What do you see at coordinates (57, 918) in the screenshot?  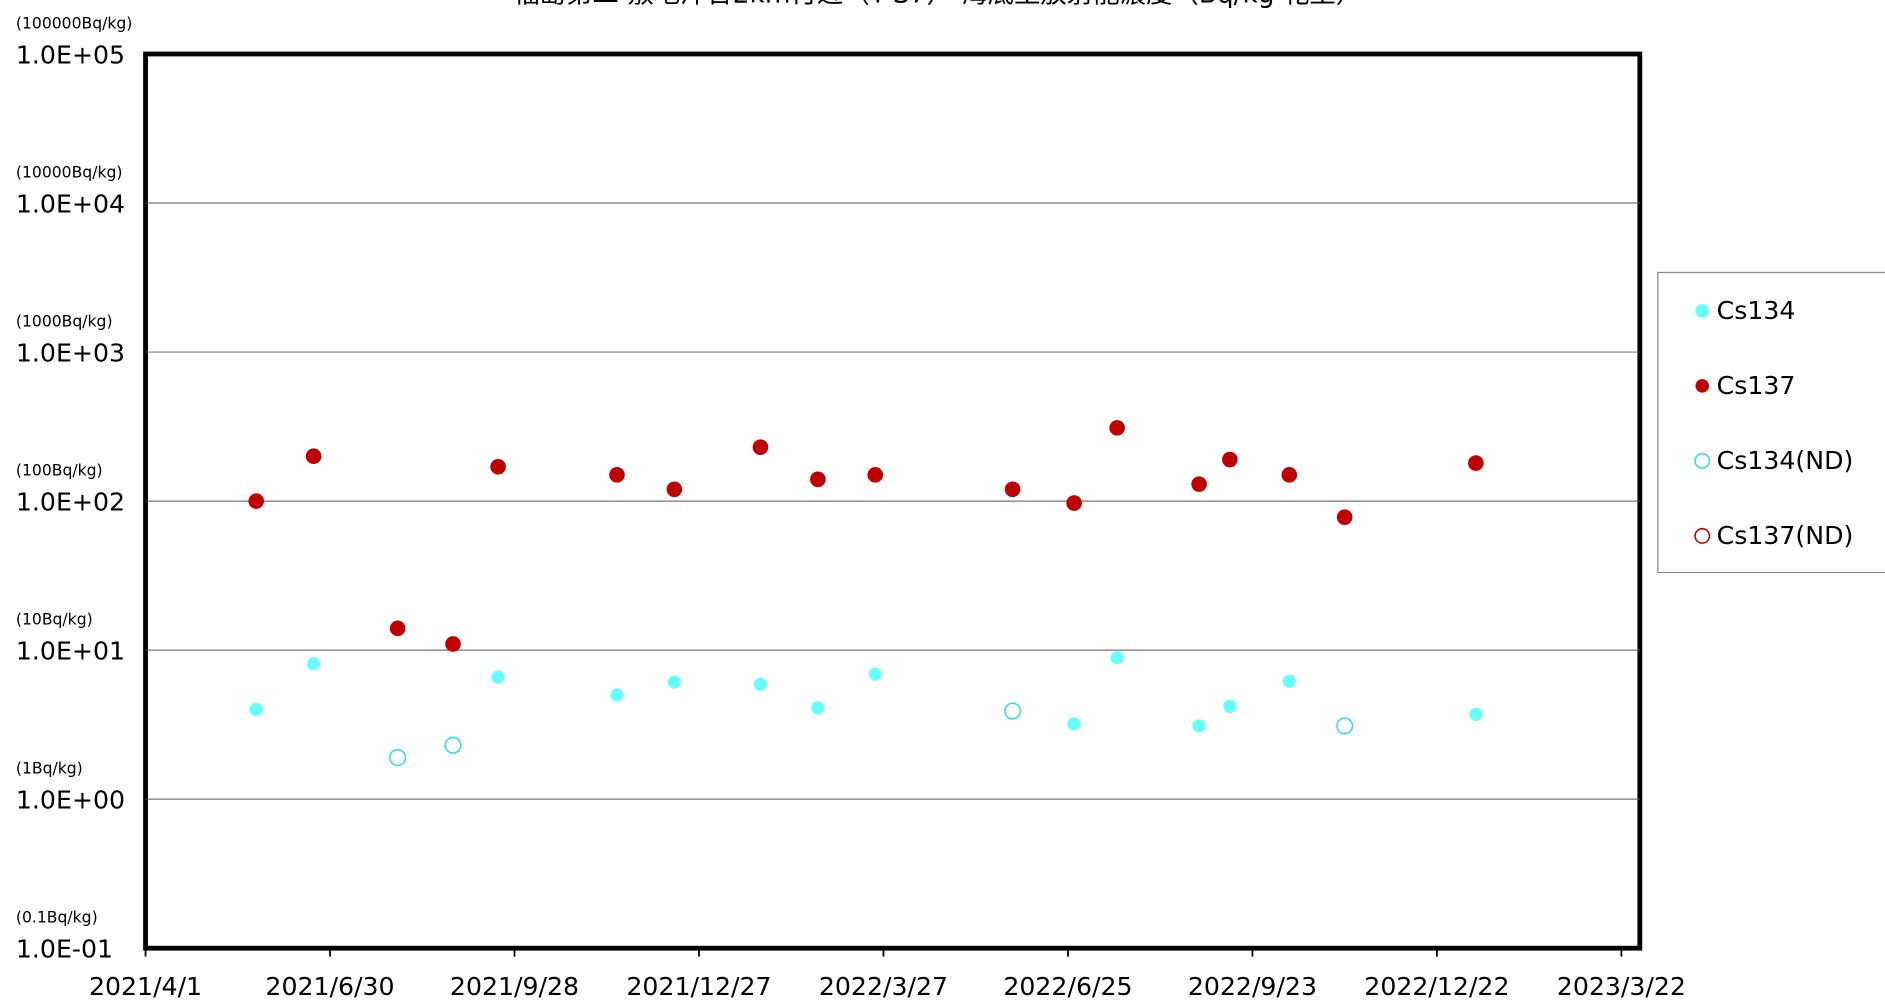 I see `y-unit-label: (0.1Bq/kg)` at bounding box center [57, 918].